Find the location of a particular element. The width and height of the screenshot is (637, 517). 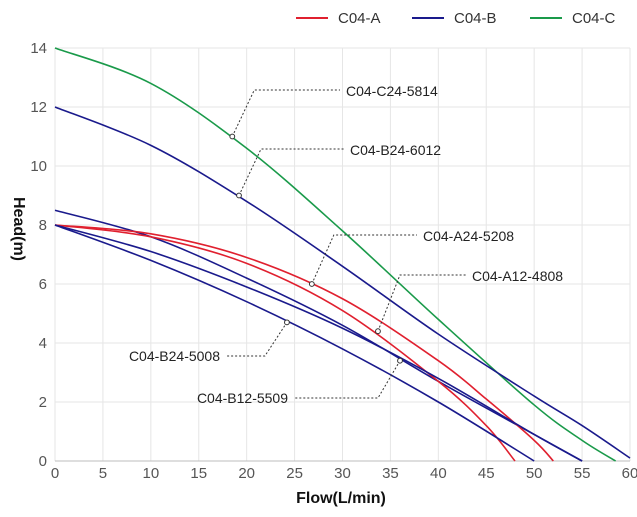

x-tick-label: 0 is located at coordinates (55, 473).